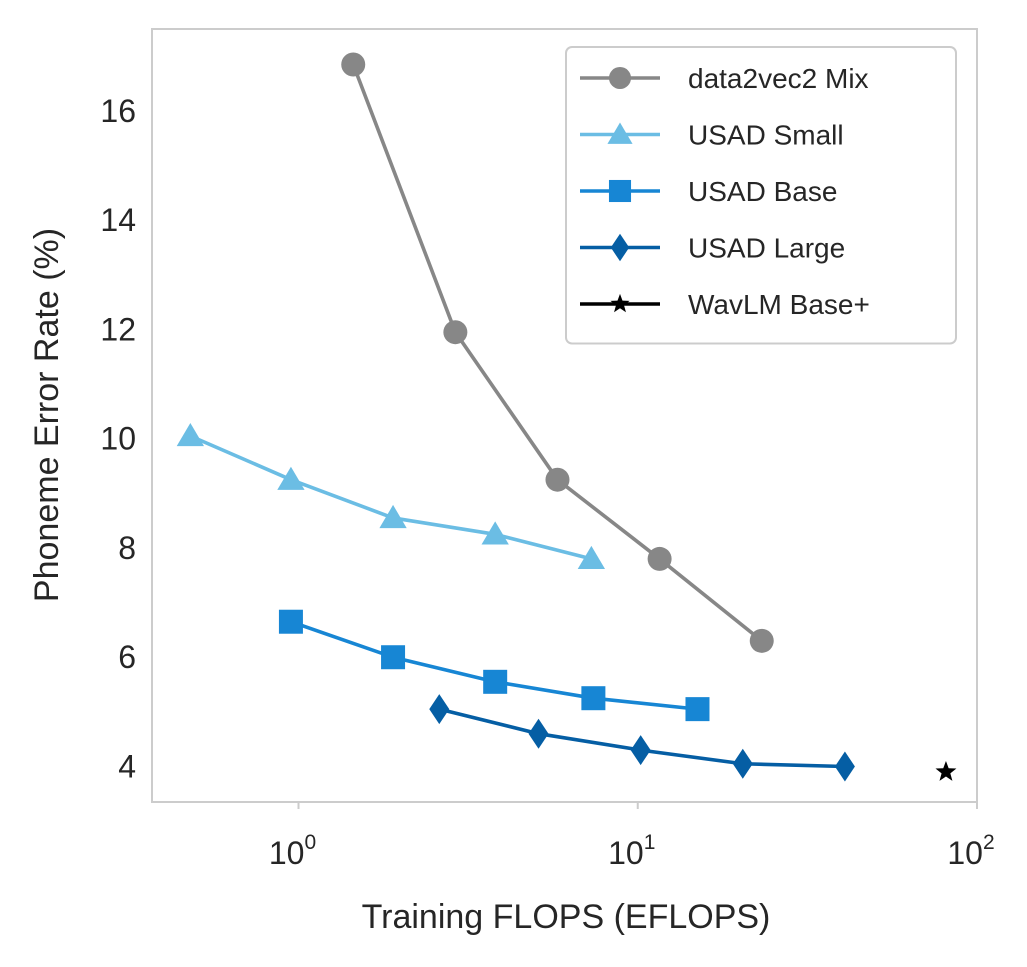 The image size is (1027, 967). What do you see at coordinates (118, 220) in the screenshot?
I see `y-tick-label: 14` at bounding box center [118, 220].